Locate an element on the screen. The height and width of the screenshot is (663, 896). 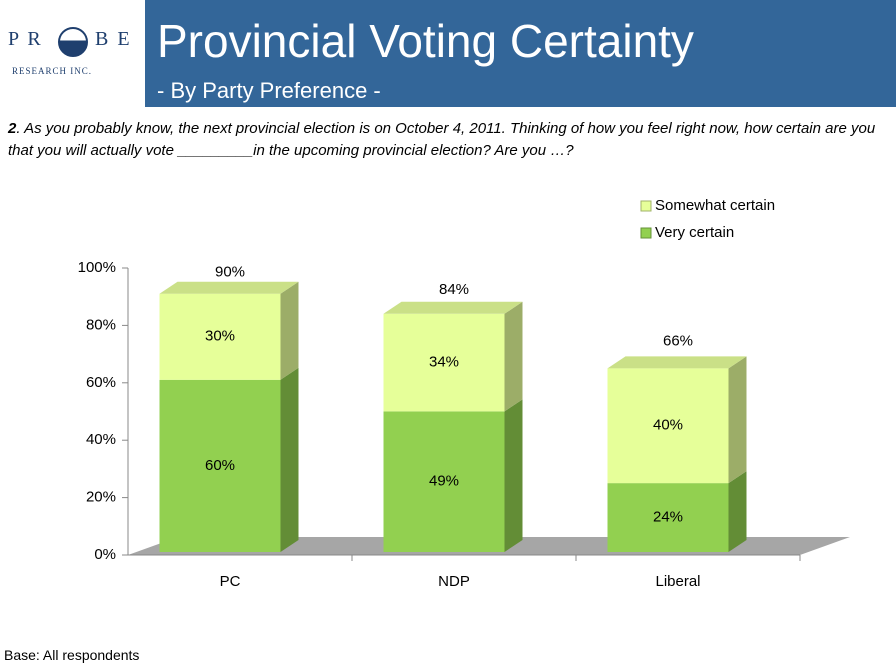
total-label: 90% is located at coordinates (230, 272).